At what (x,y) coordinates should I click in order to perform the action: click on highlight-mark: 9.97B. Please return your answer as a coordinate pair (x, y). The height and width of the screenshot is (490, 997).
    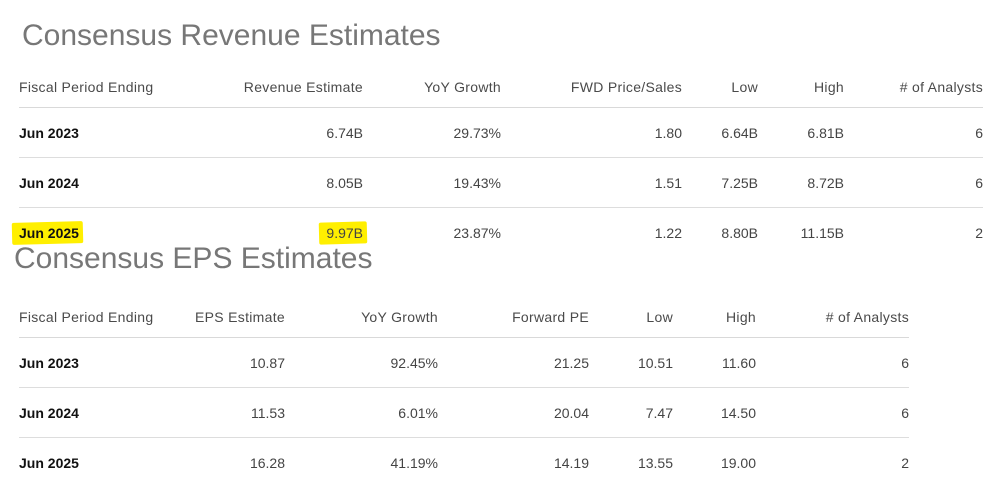
    Looking at the image, I should click on (344, 232).